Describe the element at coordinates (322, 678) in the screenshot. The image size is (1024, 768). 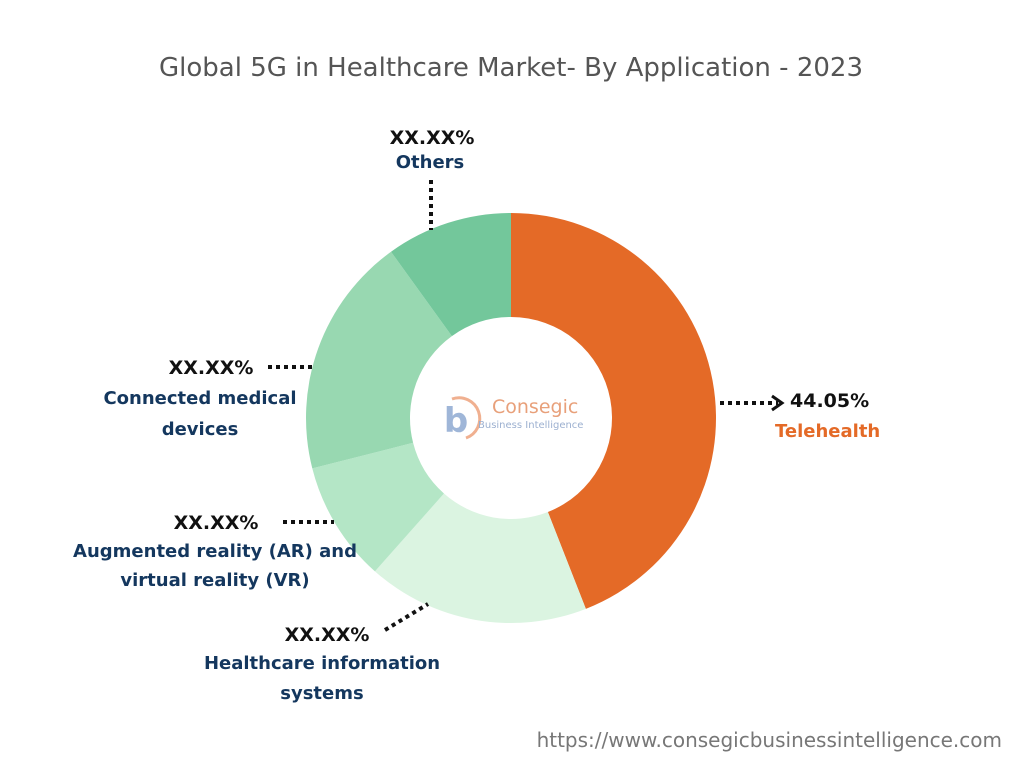
I see `category-label-his: Healthcare information systems` at that location.